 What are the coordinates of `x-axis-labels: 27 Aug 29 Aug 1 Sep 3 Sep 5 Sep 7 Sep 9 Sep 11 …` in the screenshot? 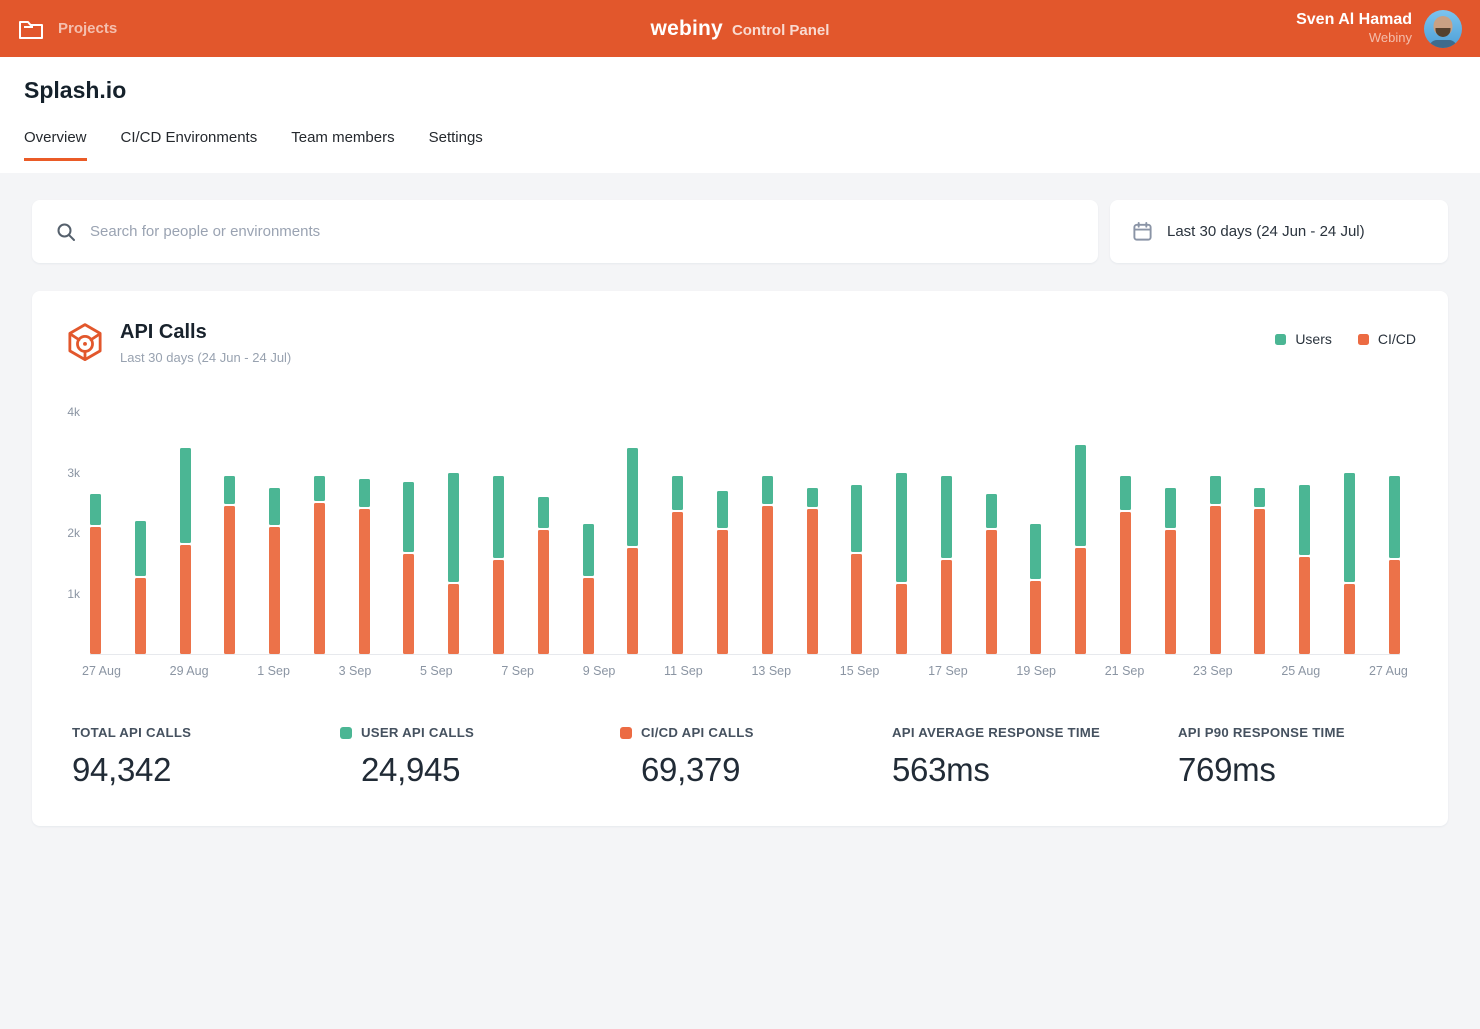 It's located at (745, 671).